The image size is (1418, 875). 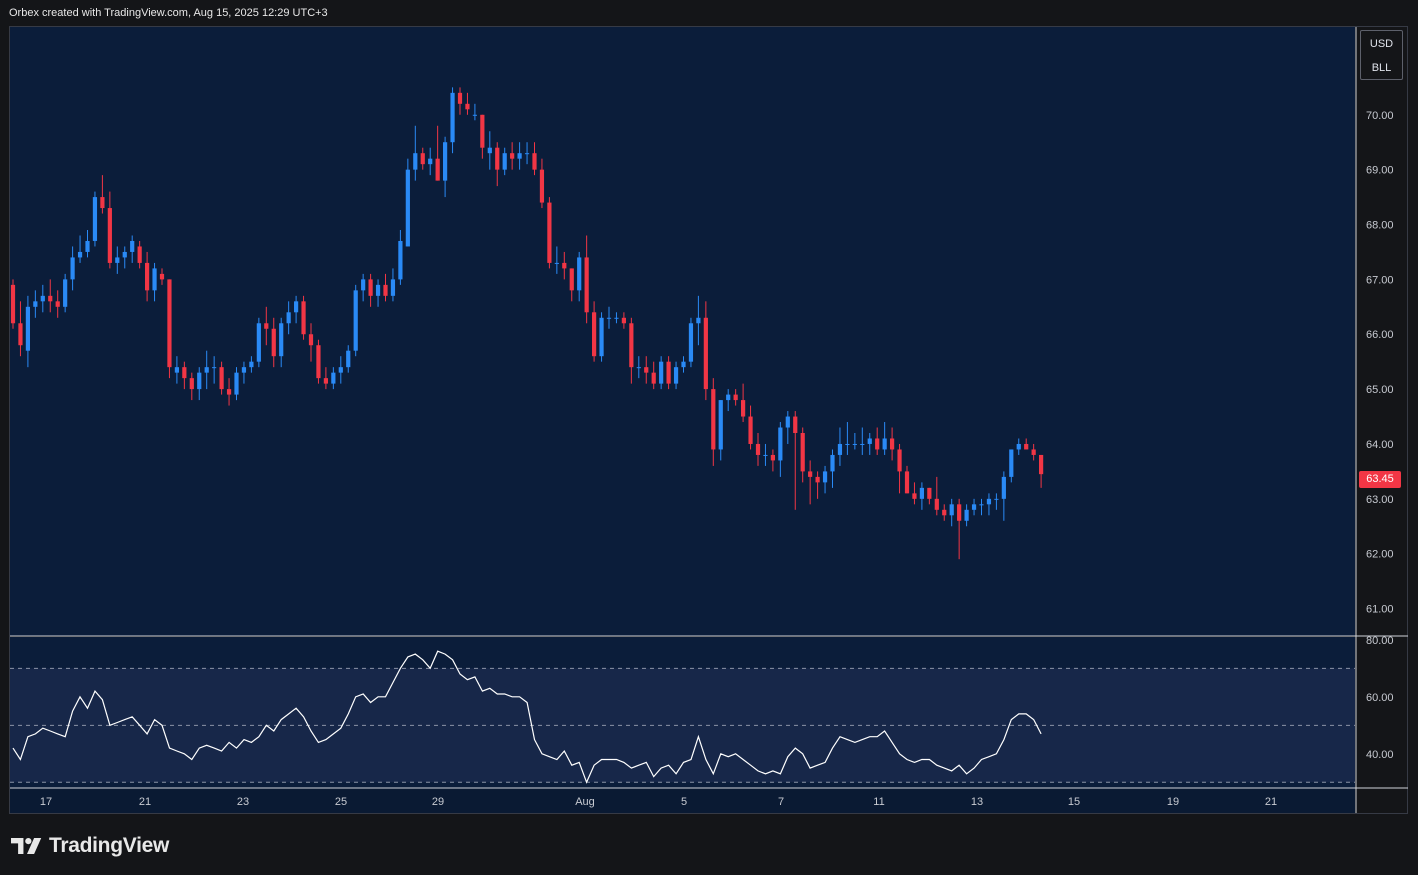 What do you see at coordinates (1380, 755) in the screenshot?
I see `oscillator-tick-label: 40.00` at bounding box center [1380, 755].